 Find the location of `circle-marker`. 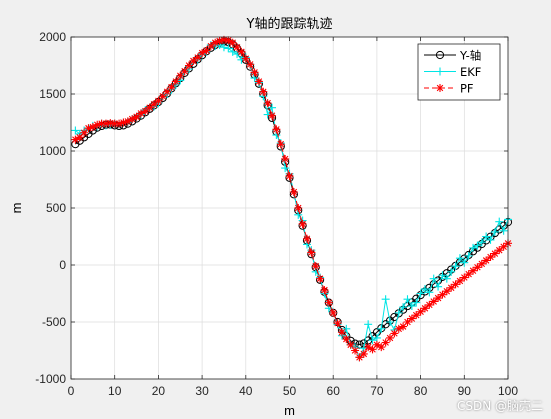

circle-marker is located at coordinates (440, 55).